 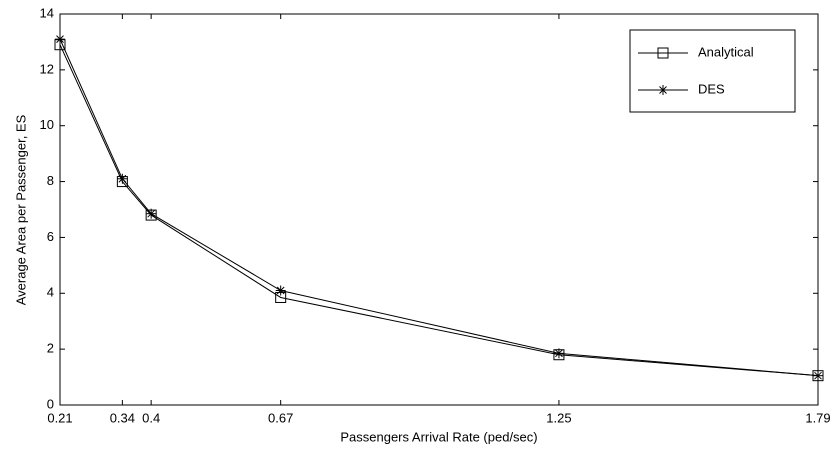 What do you see at coordinates (280, 417) in the screenshot?
I see `x-tick-label: 0.67` at bounding box center [280, 417].